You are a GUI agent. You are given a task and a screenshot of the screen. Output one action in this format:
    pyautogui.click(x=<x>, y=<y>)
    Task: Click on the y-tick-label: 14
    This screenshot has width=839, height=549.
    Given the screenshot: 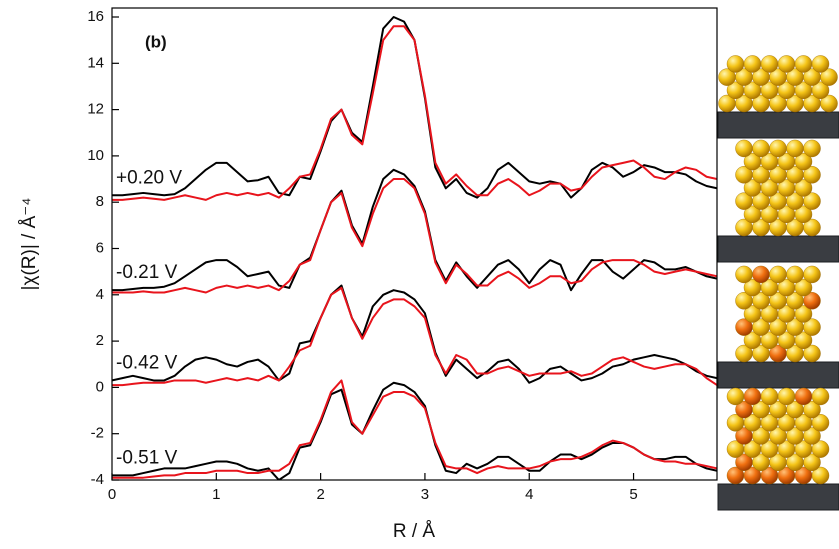 What is the action you would take?
    pyautogui.click(x=95, y=62)
    